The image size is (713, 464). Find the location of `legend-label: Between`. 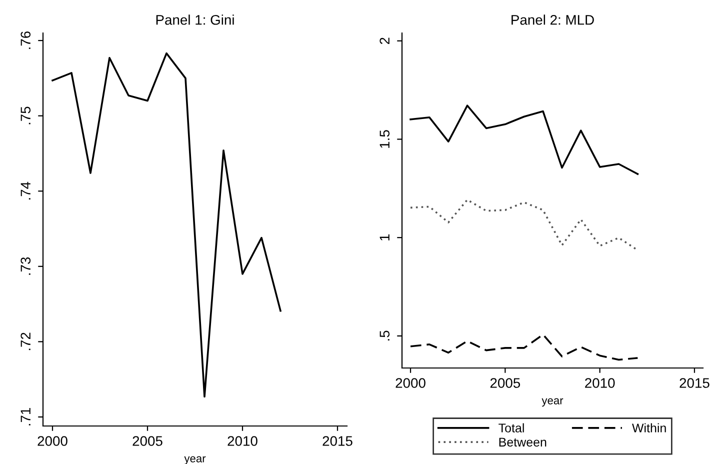

legend-label: Between is located at coordinates (522, 442).